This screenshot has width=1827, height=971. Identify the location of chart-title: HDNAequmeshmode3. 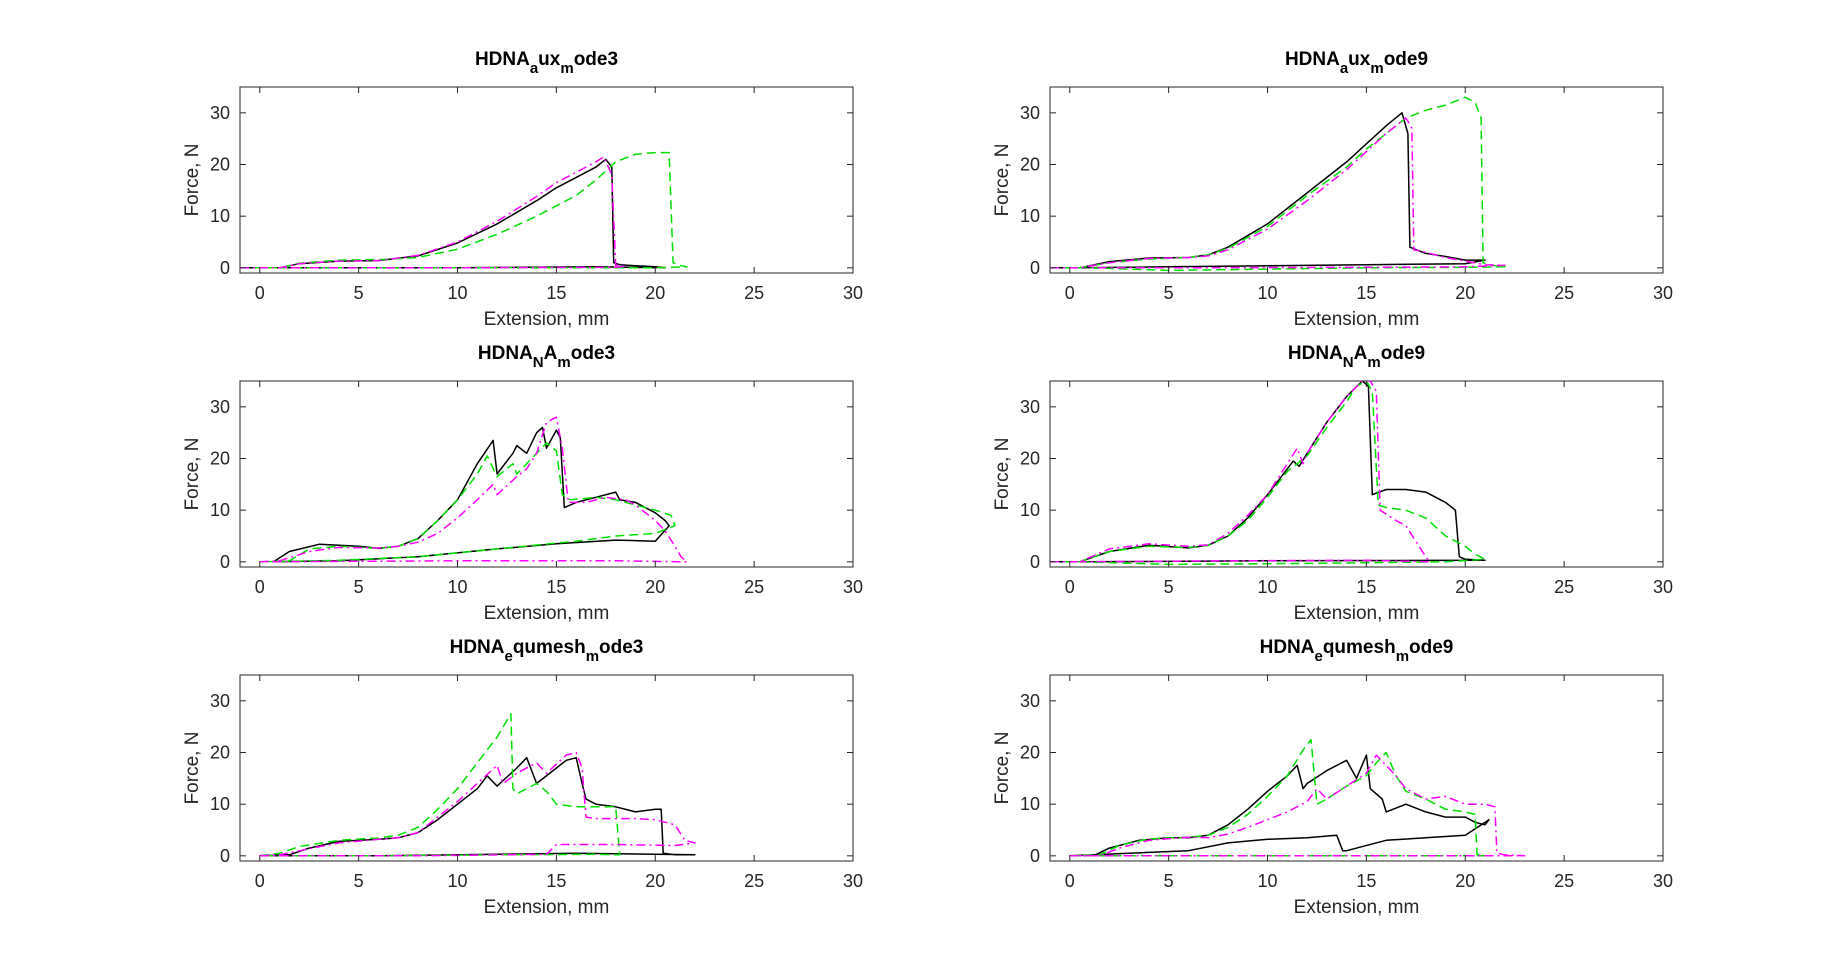
(547, 651).